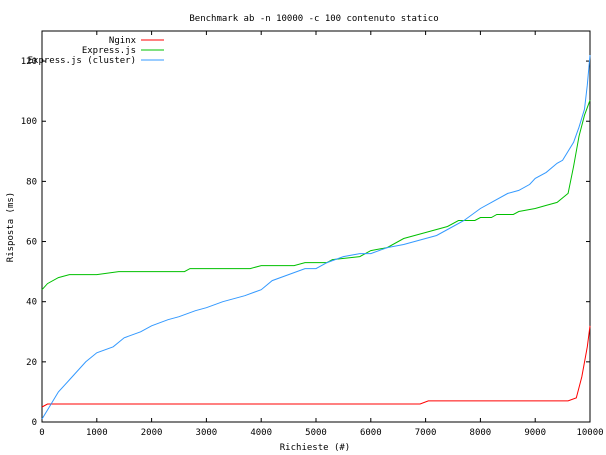  I want to click on x-tick-label: 9000, so click(535, 433).